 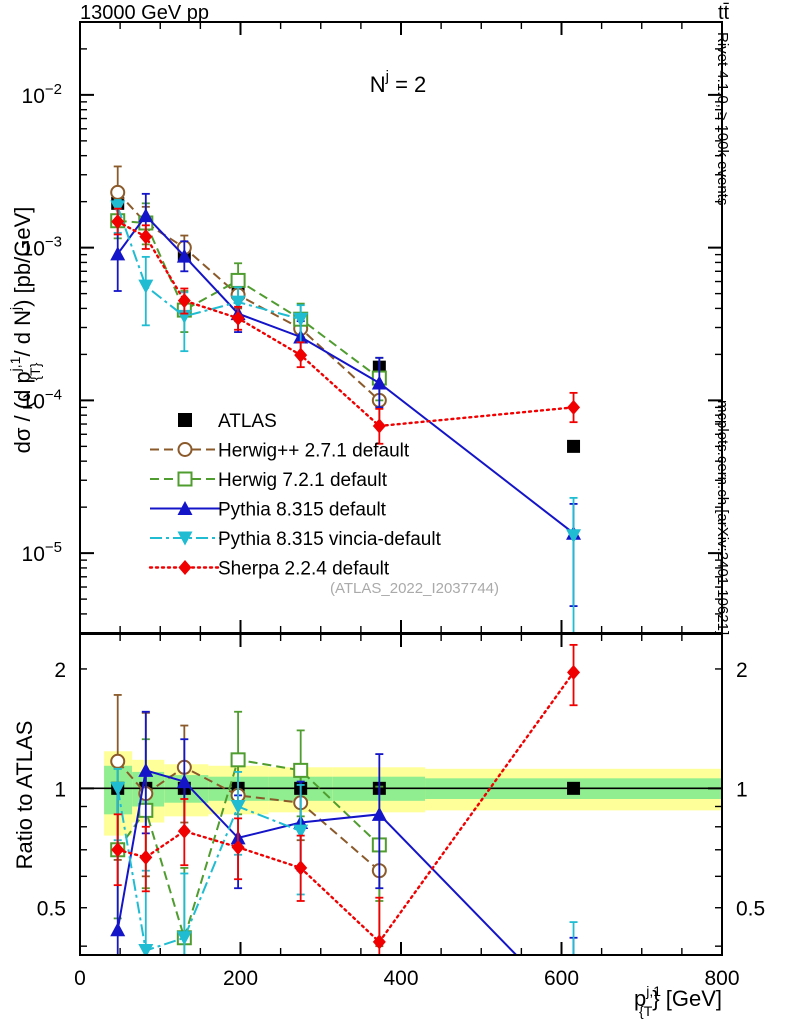 I want to click on ratio-y-tick-label-right: 0.5, so click(x=750, y=909).